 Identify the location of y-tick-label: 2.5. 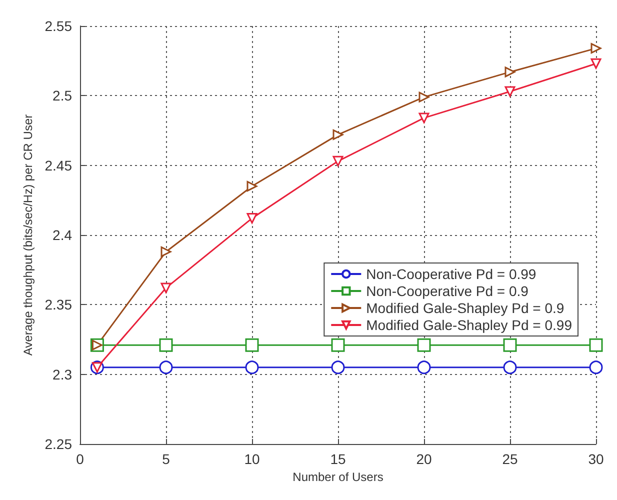
(62, 96).